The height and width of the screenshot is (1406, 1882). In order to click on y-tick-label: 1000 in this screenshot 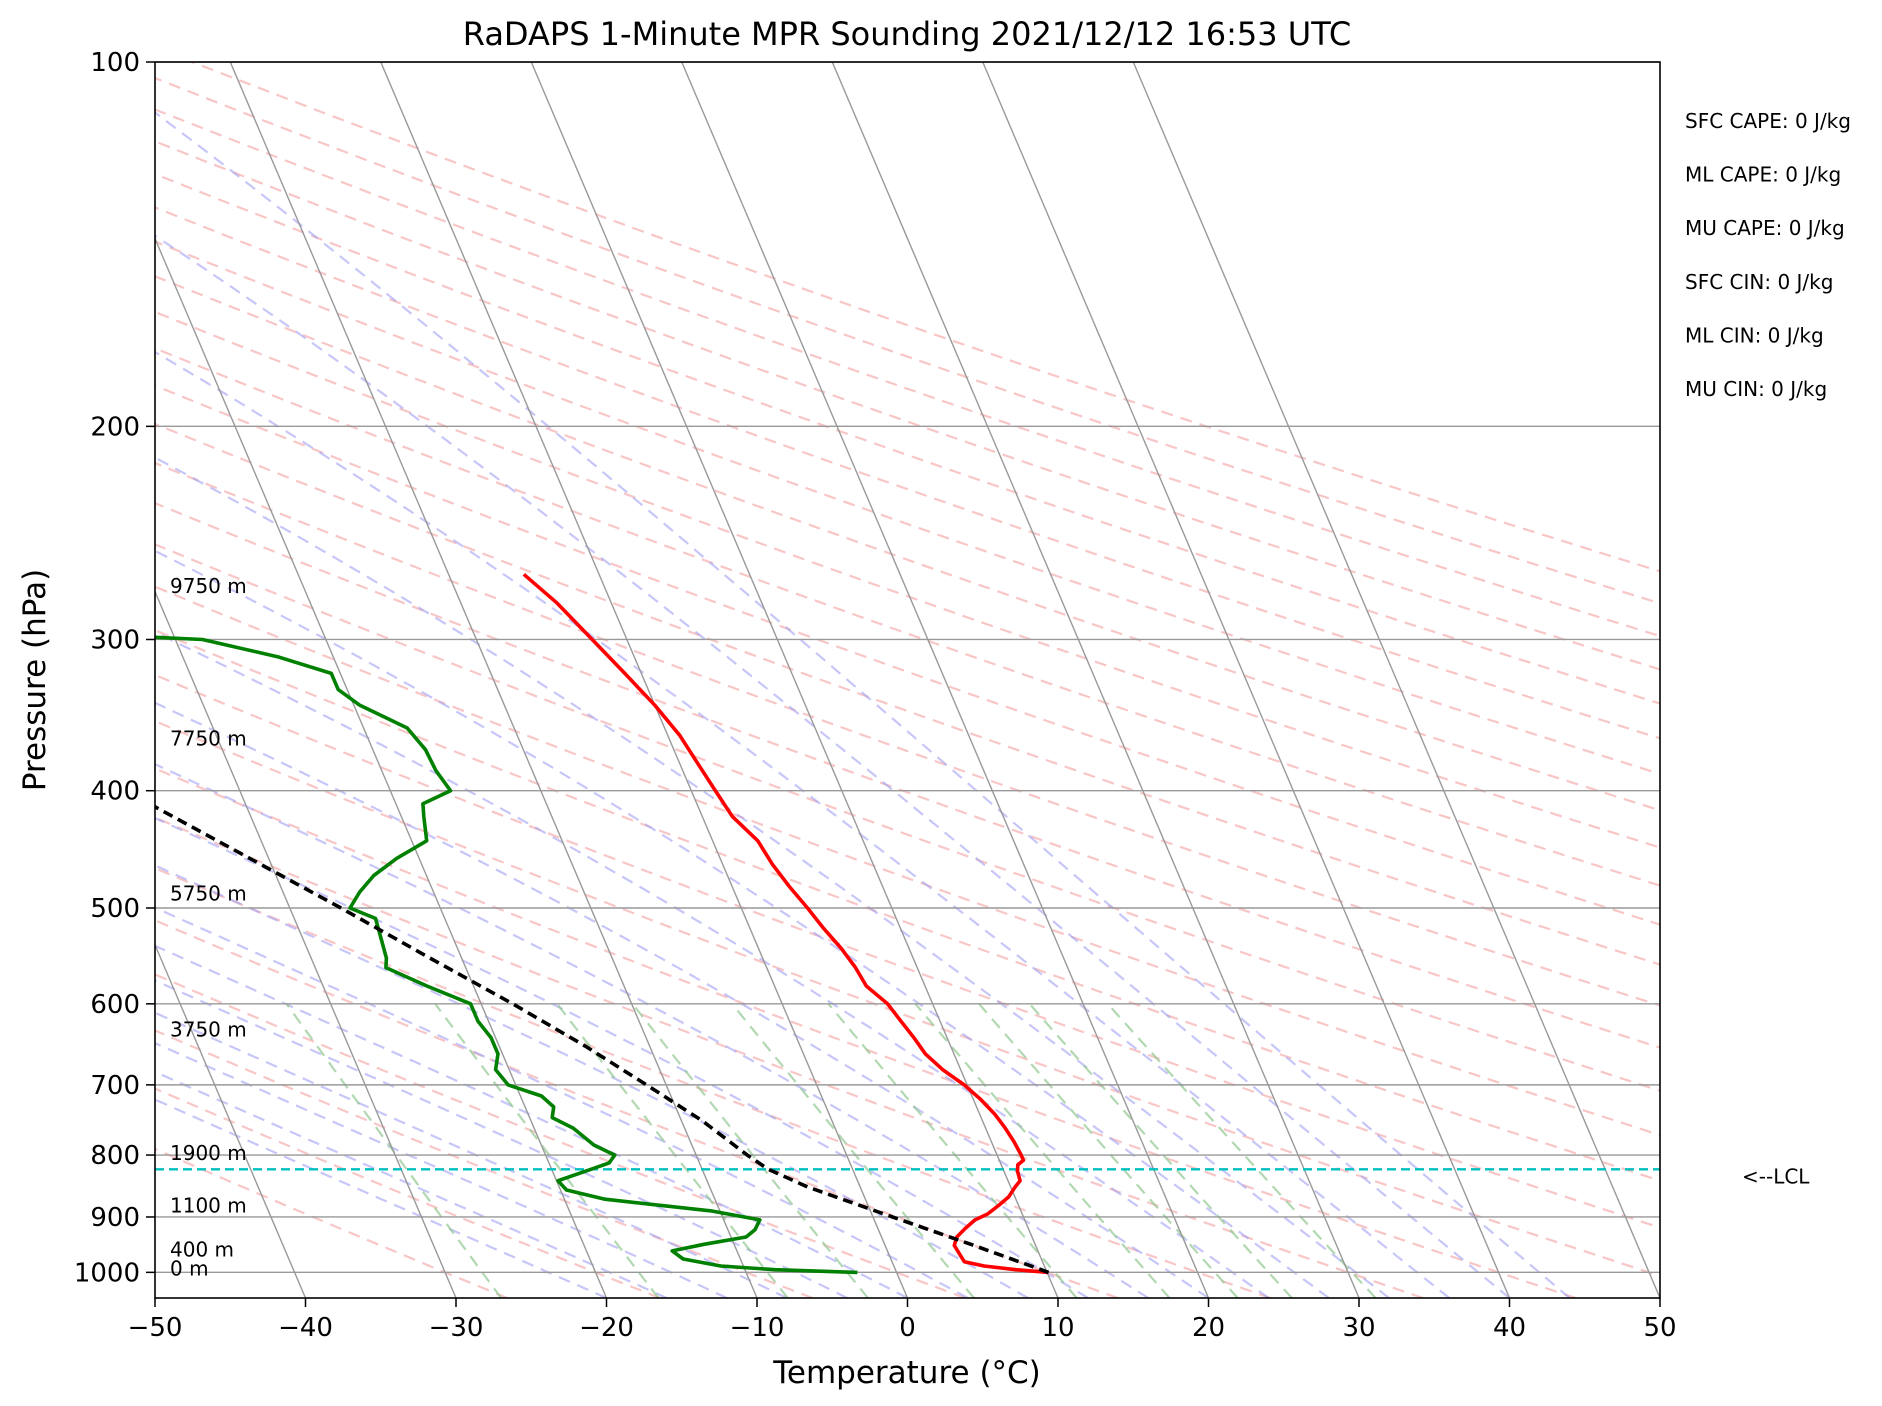, I will do `click(107, 1273)`.